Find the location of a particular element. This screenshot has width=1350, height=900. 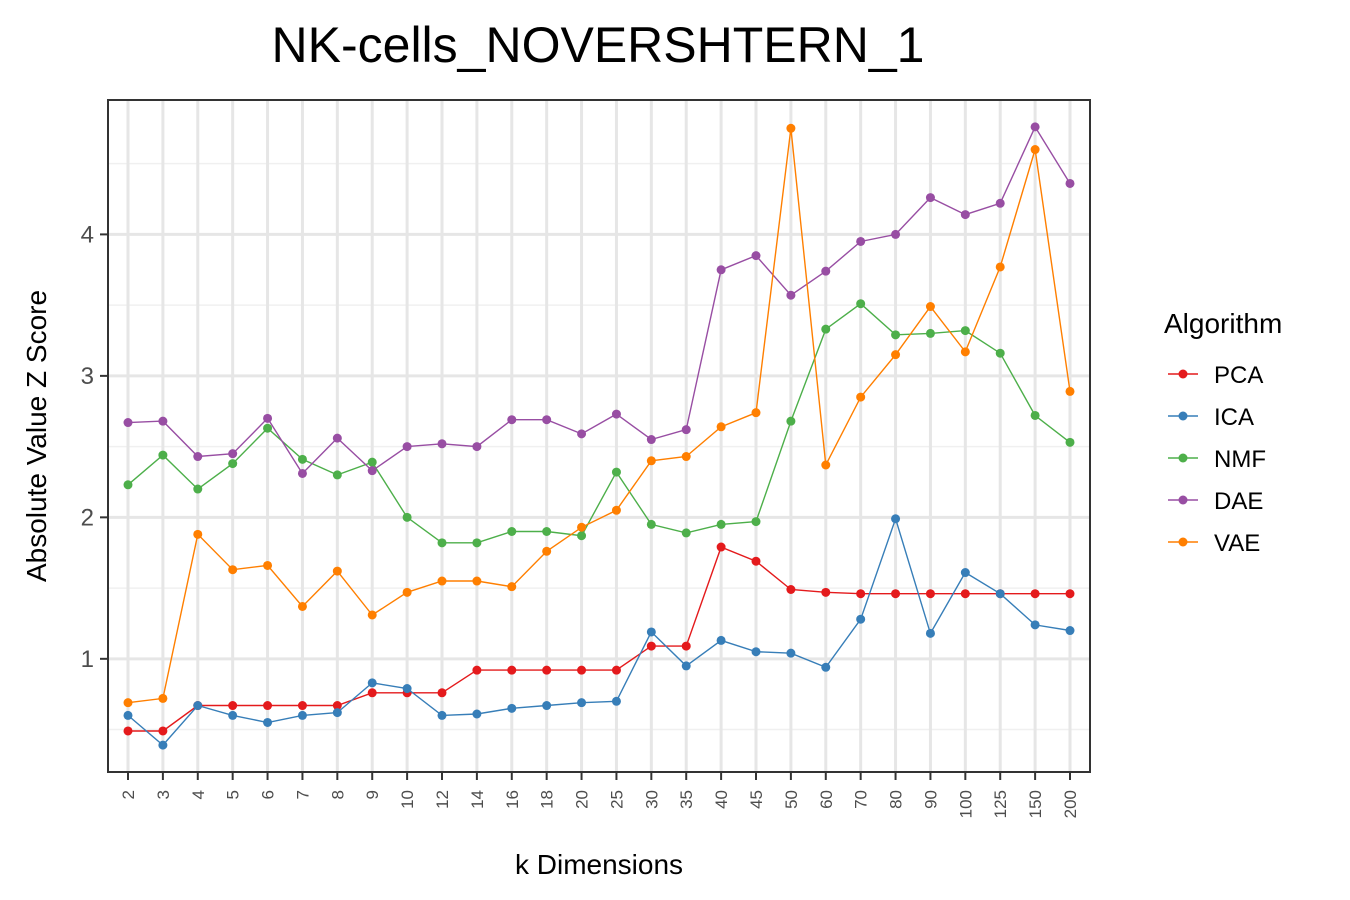

y-tick-label: 4 is located at coordinates (87, 234).